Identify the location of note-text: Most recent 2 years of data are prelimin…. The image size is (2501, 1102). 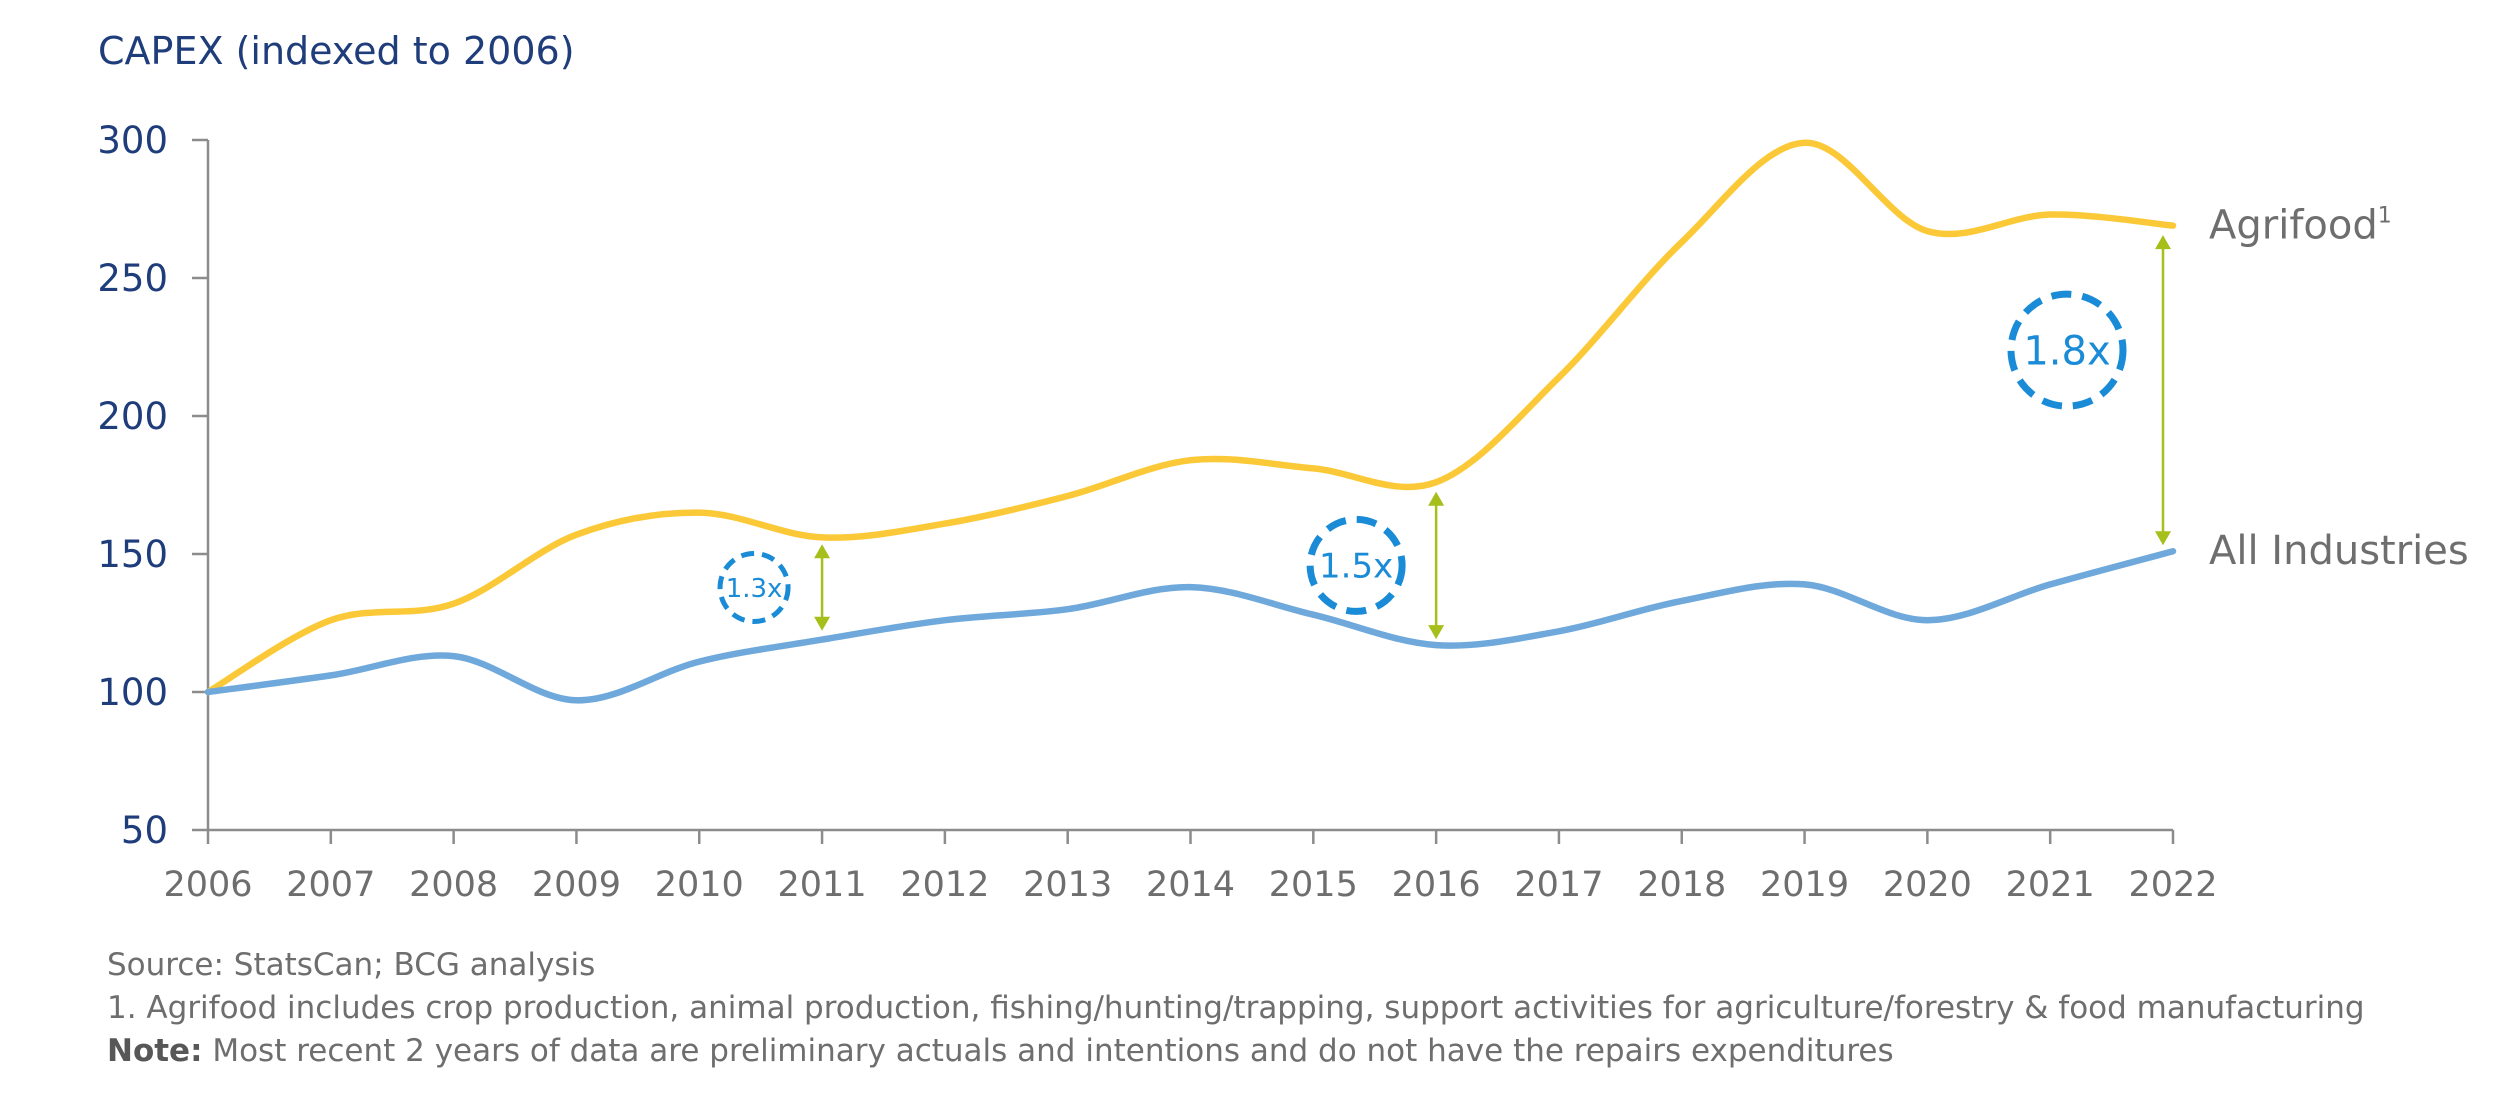
(1048, 1051).